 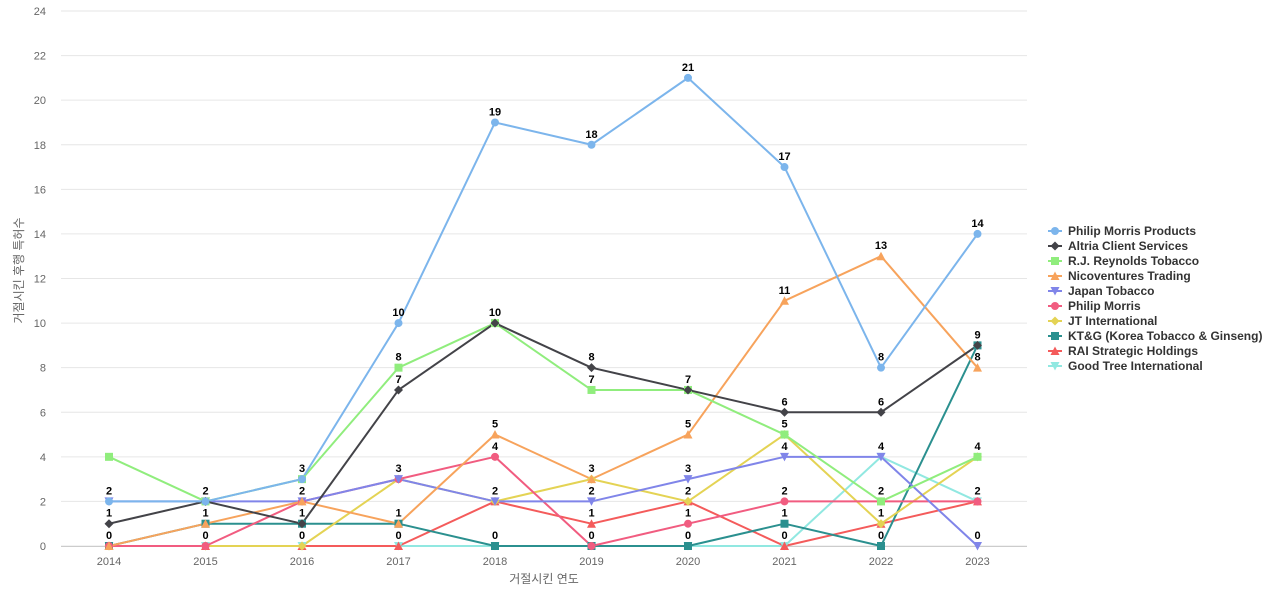 What do you see at coordinates (784, 157) in the screenshot?
I see `data-label: 17` at bounding box center [784, 157].